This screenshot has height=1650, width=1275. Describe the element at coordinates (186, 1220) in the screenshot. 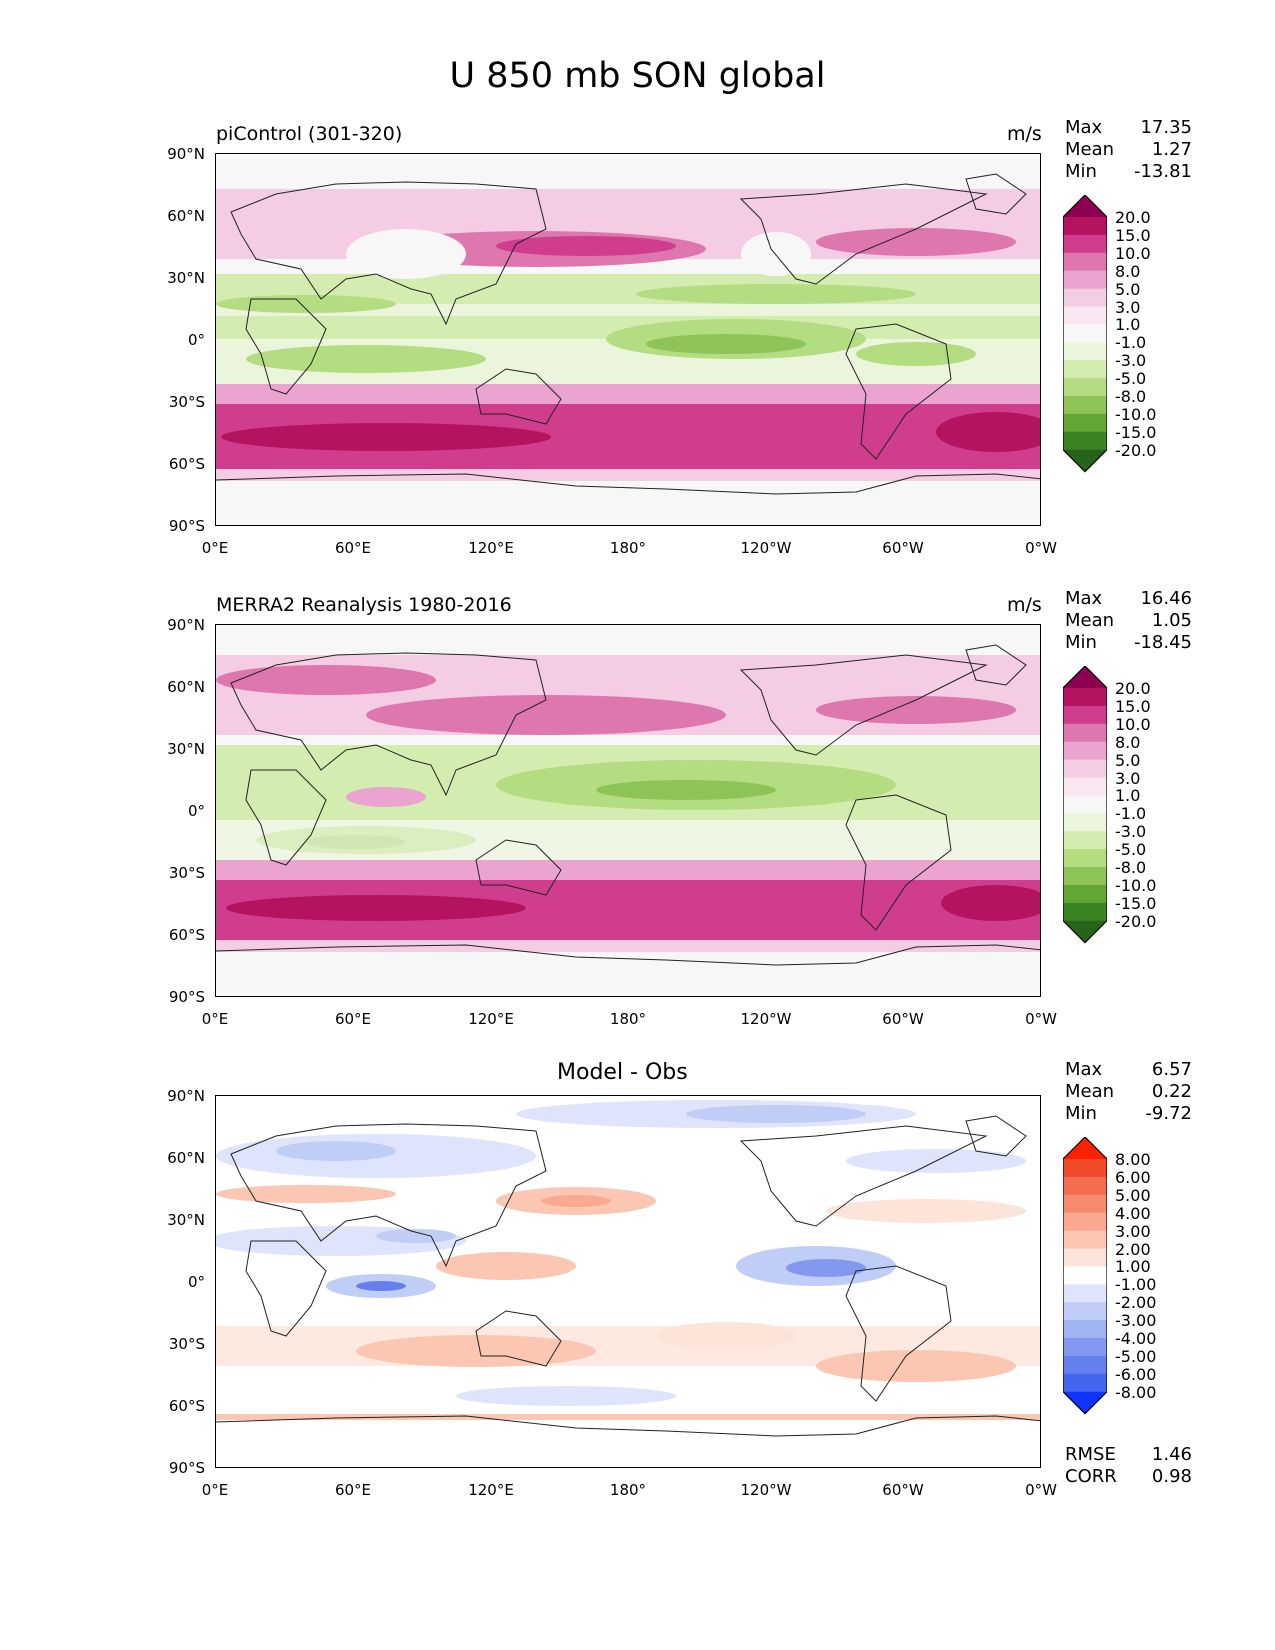

I see `panel-3-ytick: 30°N` at that location.